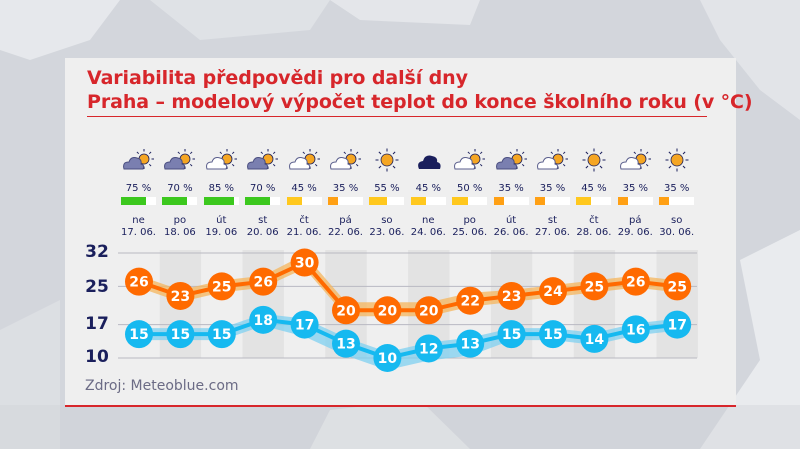 The height and width of the screenshot is (449, 800). What do you see at coordinates (470, 232) in the screenshot?
I see `day-date: 25. 06.` at bounding box center [470, 232].